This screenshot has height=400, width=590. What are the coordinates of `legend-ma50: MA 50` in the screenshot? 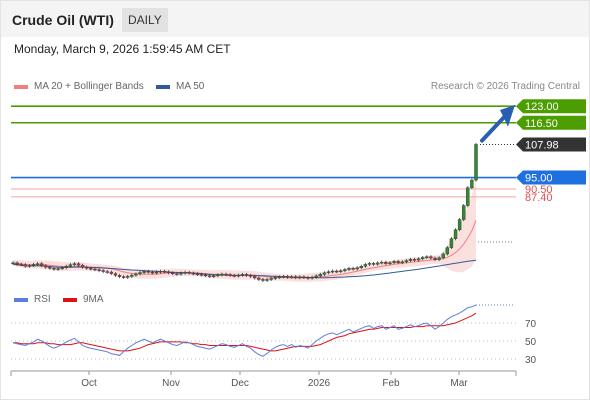 It's located at (180, 86).